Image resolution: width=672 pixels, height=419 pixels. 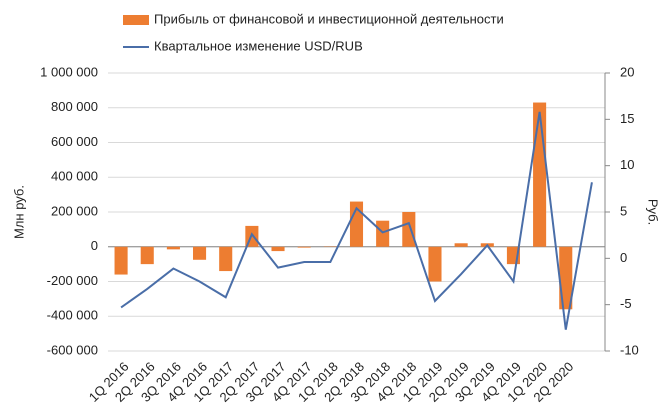 I want to click on legend-swatch, so click(x=136, y=20).